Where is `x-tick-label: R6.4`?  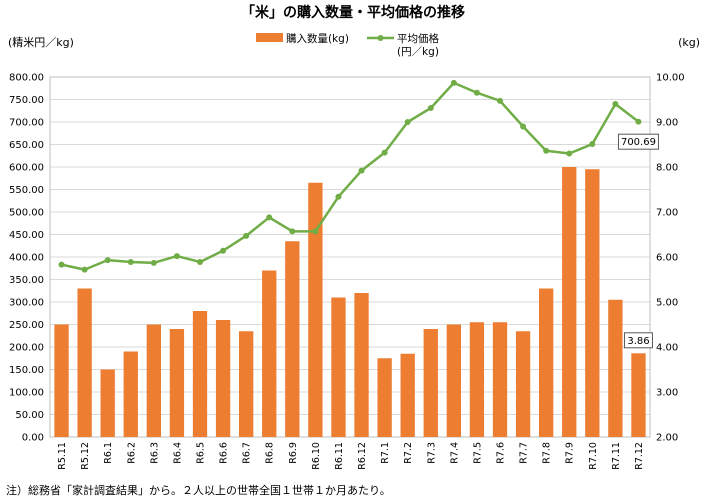 x-tick-label: R6.4 is located at coordinates (177, 453).